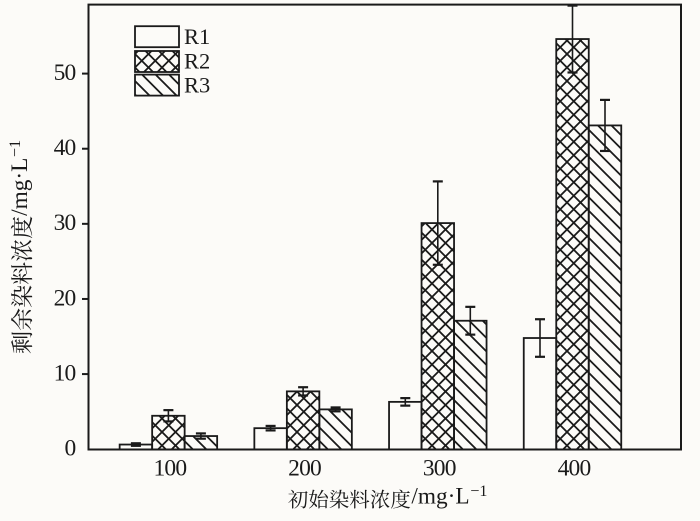  What do you see at coordinates (439, 469) in the screenshot?
I see `svg-text: 300` at bounding box center [439, 469].